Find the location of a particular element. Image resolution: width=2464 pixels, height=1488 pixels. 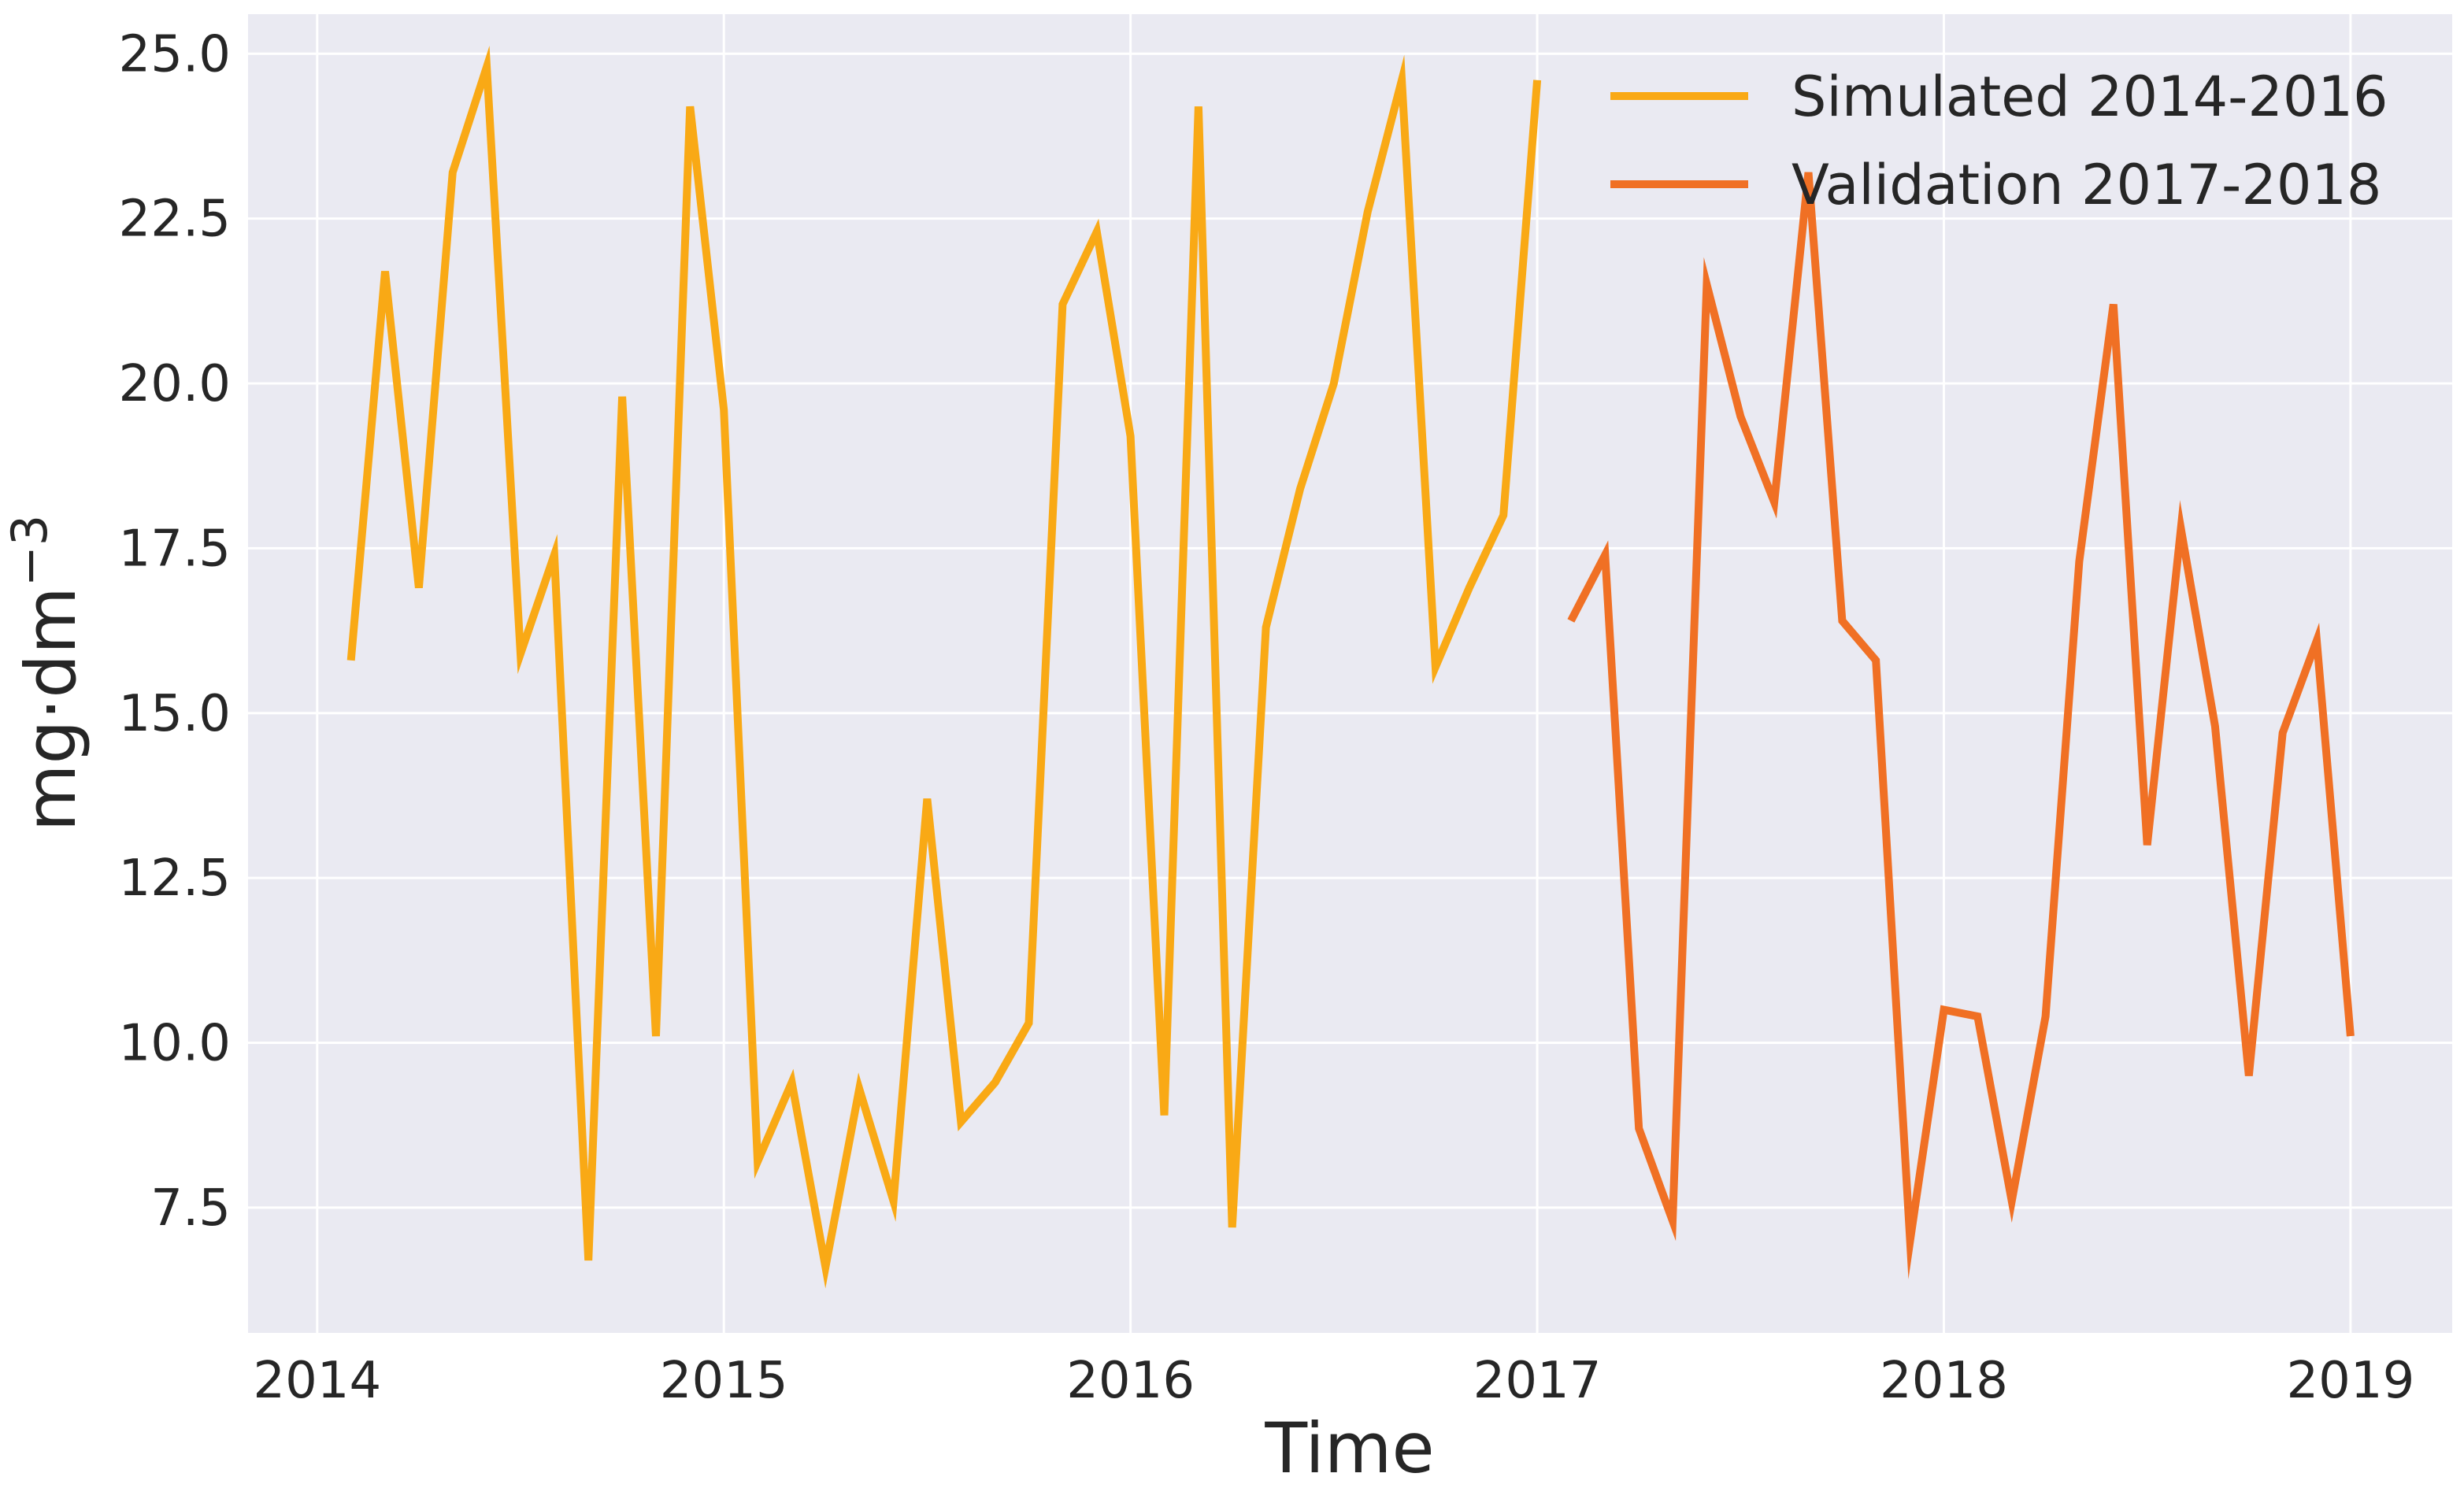

y-axis-ticks: 7.5 10.0 12.5 15.0 17.5 20.0 22.5 25.0 is located at coordinates (175, 631).